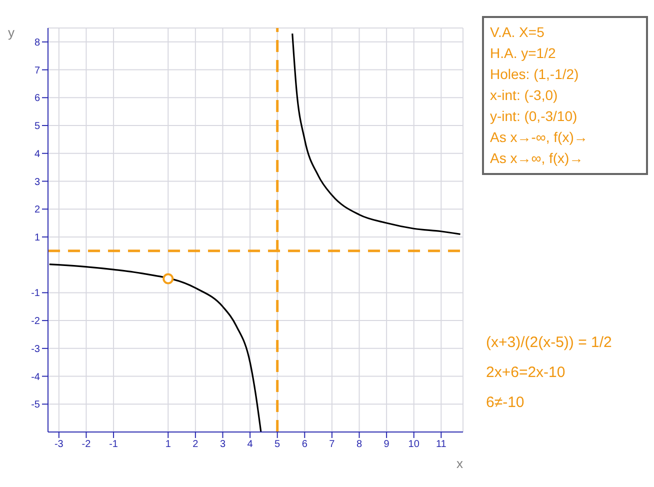 The width and height of the screenshot is (654, 487). I want to click on x-tick-label: 3, so click(223, 444).